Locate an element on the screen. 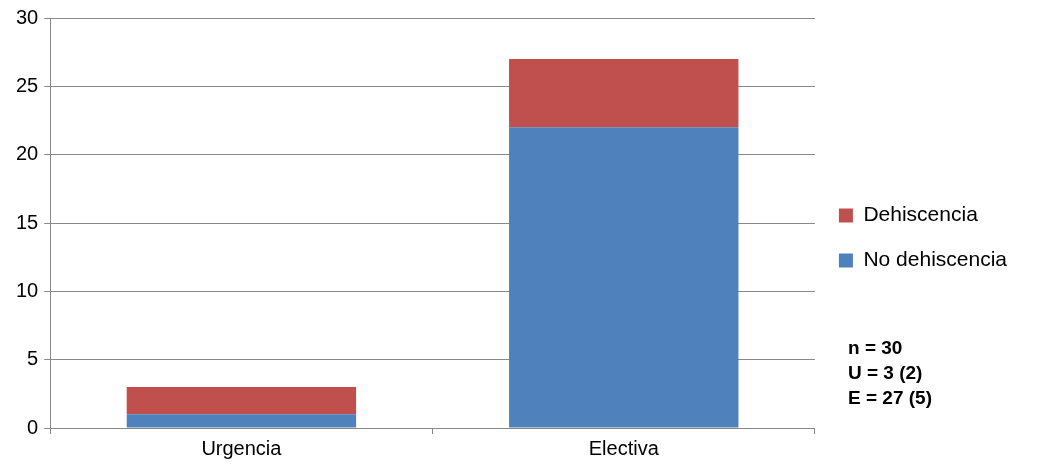 The height and width of the screenshot is (464, 1037). y-tick-label: 20 is located at coordinates (27, 153).